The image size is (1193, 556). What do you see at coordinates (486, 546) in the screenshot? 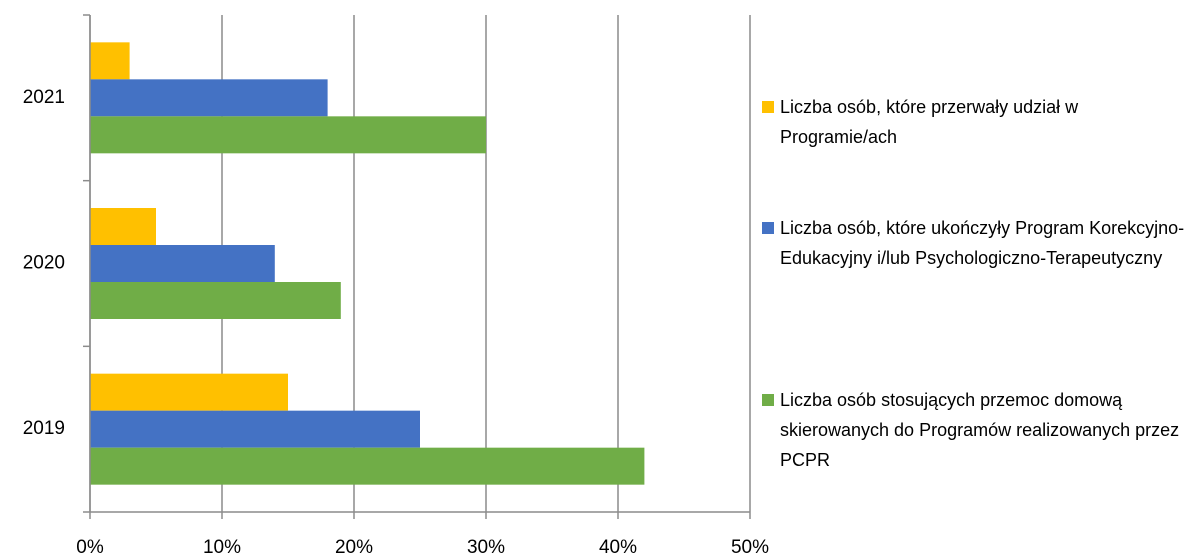
I see `x-tick-label: 30%` at bounding box center [486, 546].